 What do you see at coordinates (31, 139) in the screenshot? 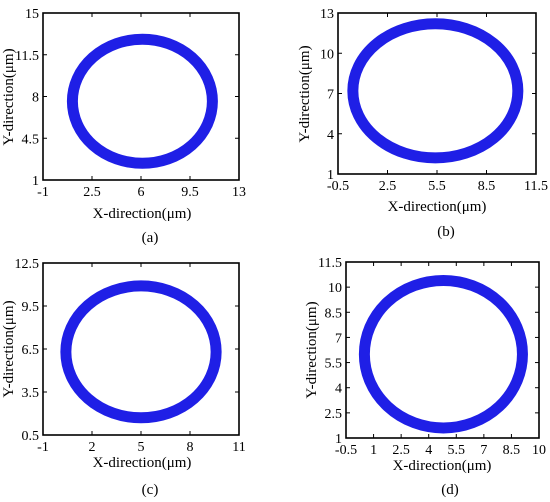
I see `y-tick-label: 4.5` at bounding box center [31, 139].